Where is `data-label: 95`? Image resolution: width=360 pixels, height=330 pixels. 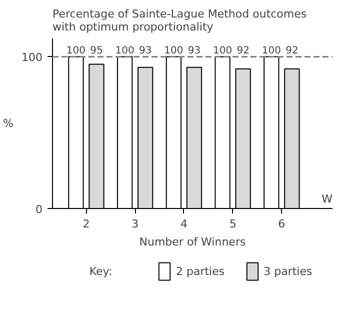 data-label: 95 is located at coordinates (96, 51).